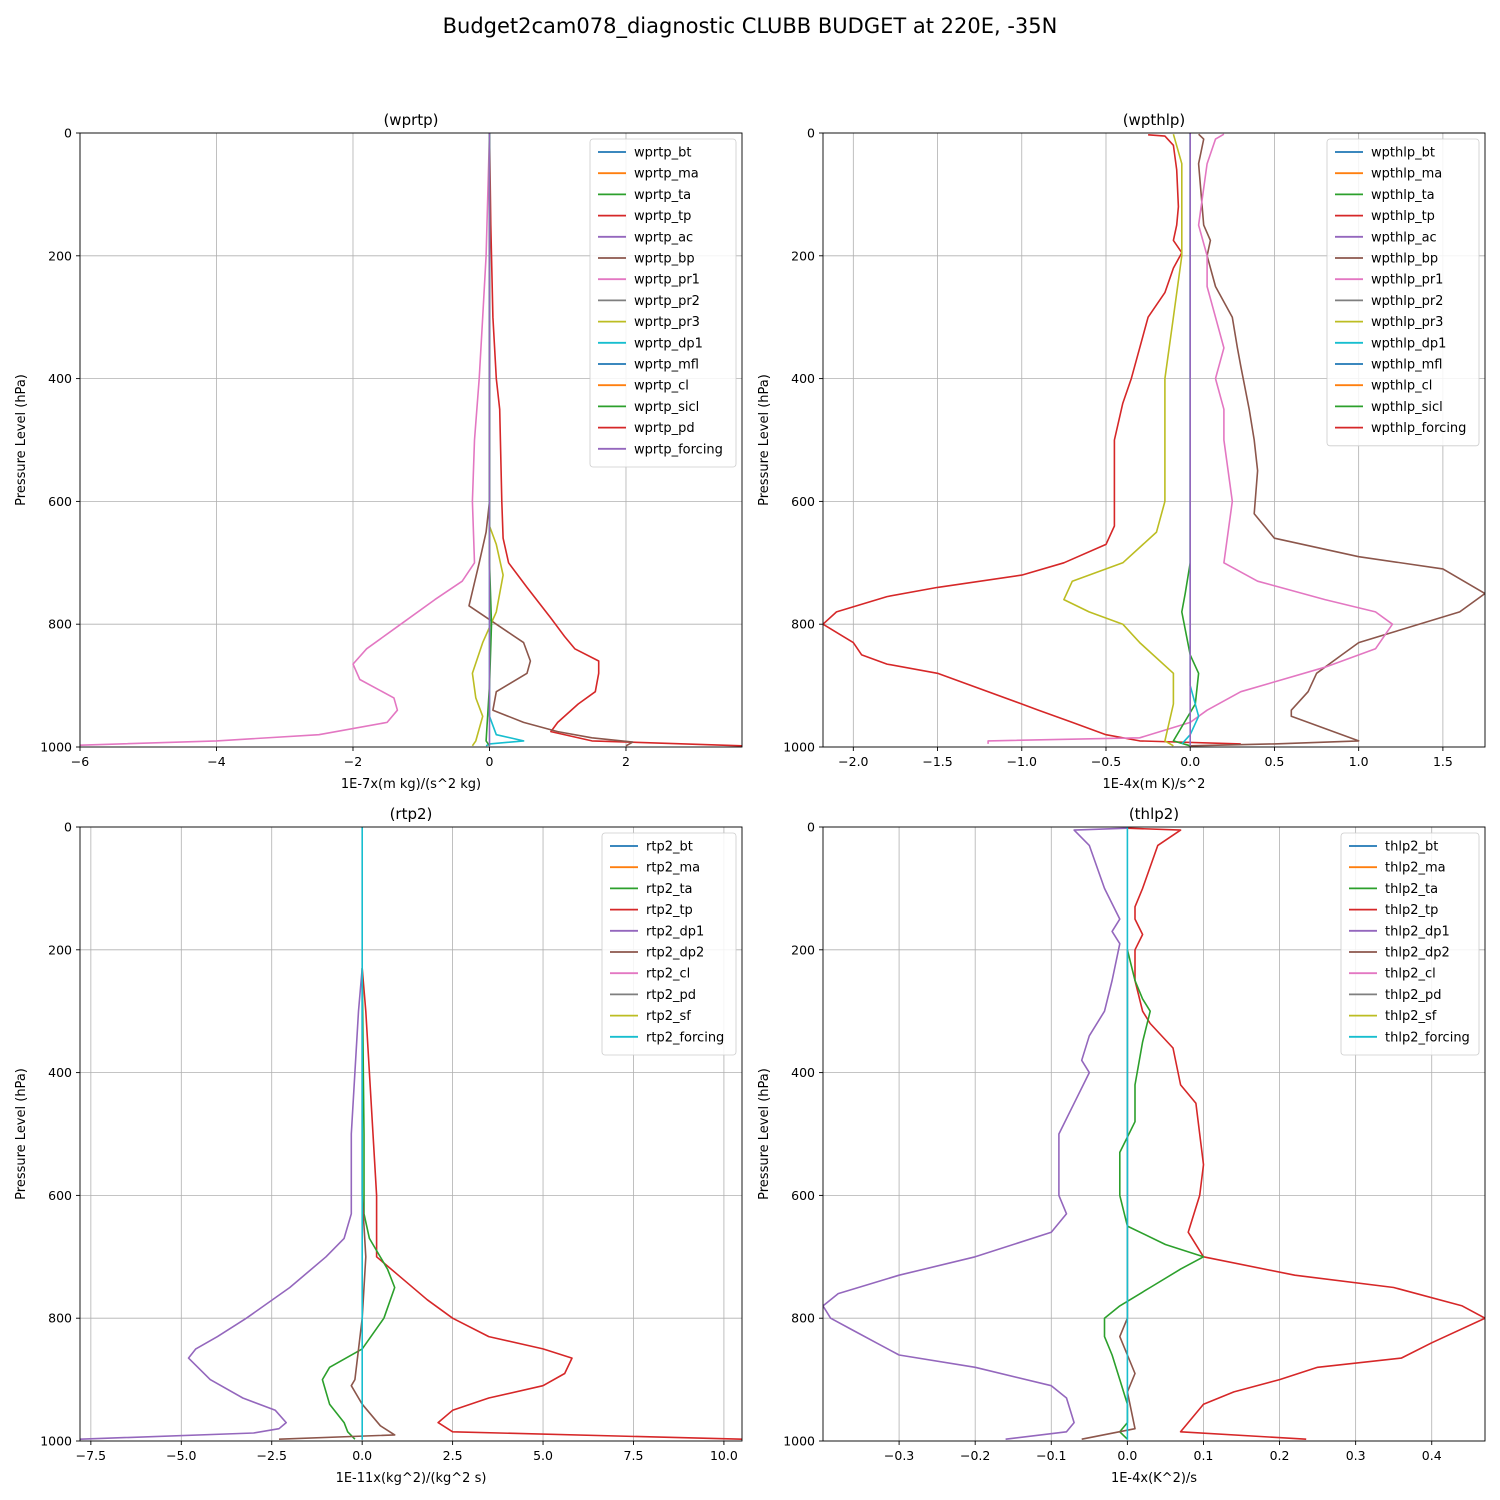 The height and width of the screenshot is (1500, 1500). I want to click on x-tick-label: 0.5, so click(1274, 761).